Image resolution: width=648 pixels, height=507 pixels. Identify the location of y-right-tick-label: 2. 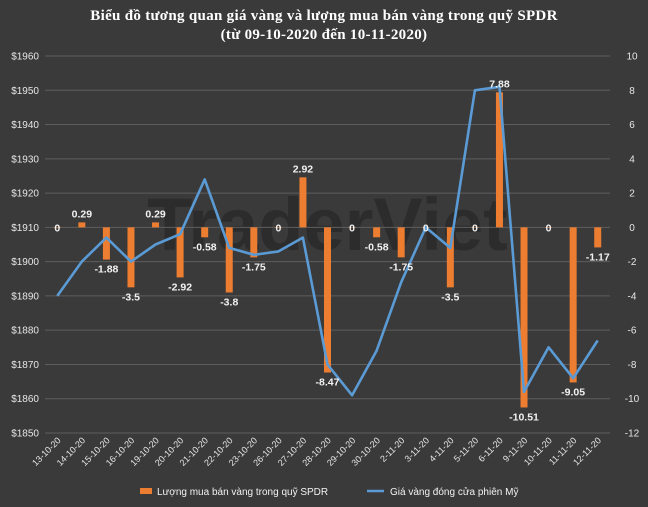
(632, 194).